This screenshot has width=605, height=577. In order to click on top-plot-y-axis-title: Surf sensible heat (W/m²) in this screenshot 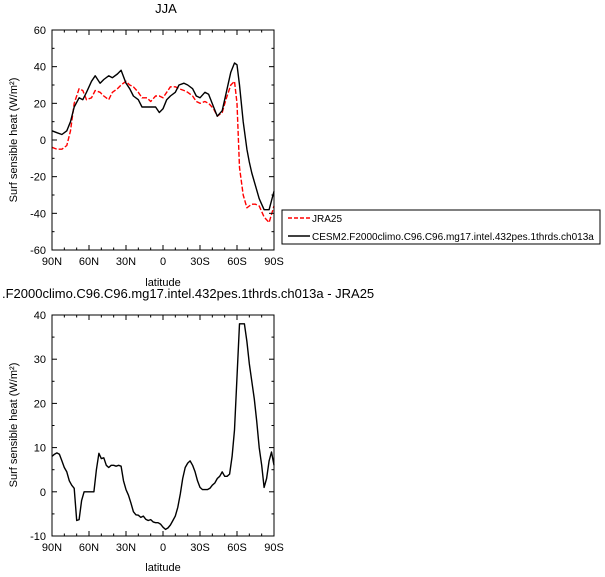, I will do `click(14, 140)`.